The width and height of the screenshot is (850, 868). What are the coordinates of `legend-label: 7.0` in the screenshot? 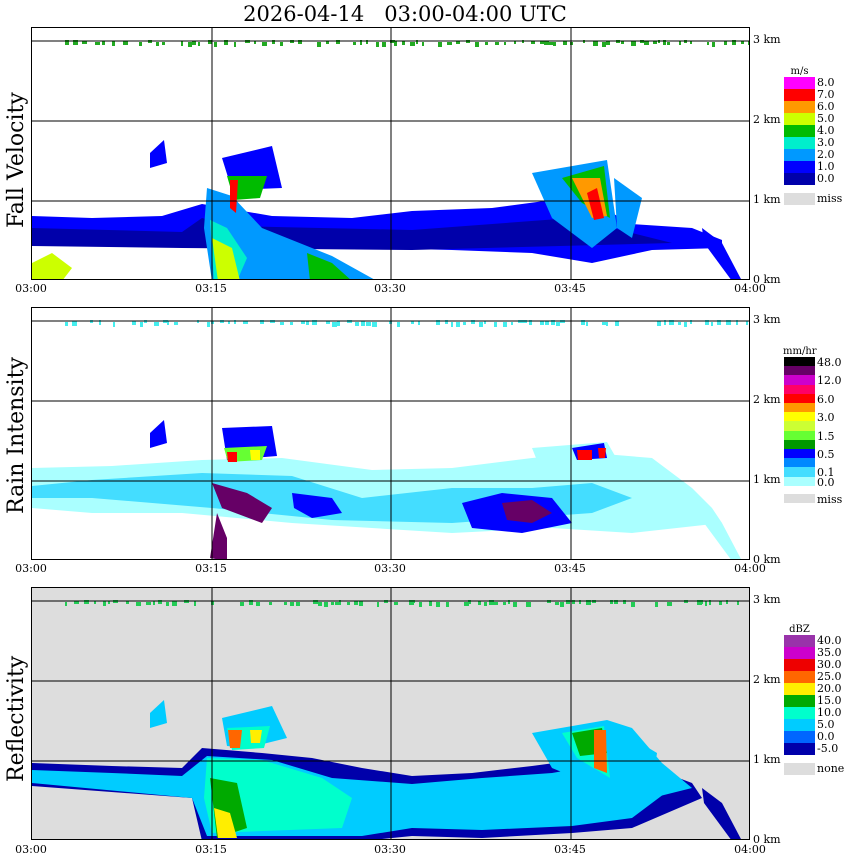 It's located at (826, 94).